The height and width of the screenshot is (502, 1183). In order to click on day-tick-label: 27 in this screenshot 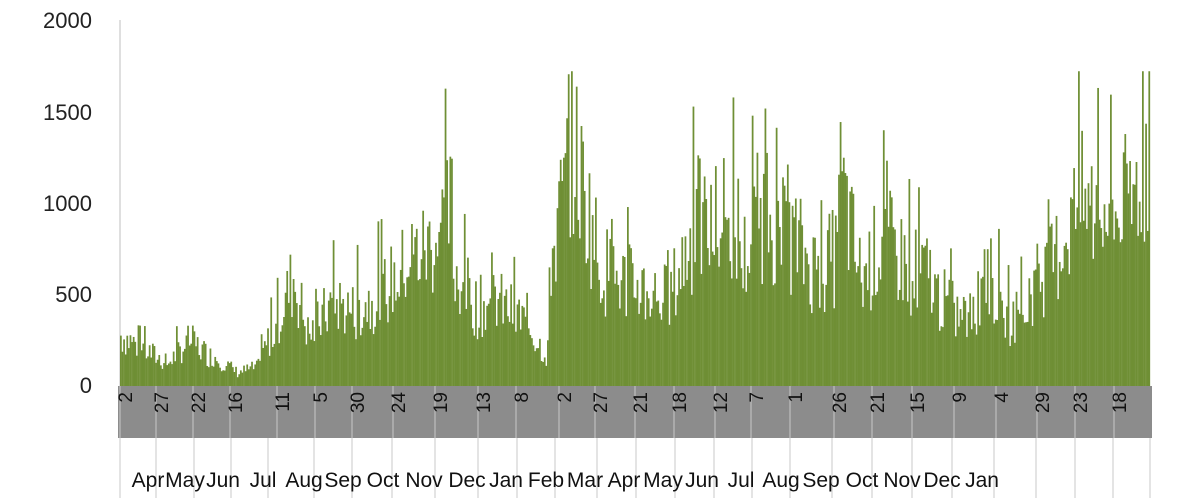, I will do `click(601, 402)`.